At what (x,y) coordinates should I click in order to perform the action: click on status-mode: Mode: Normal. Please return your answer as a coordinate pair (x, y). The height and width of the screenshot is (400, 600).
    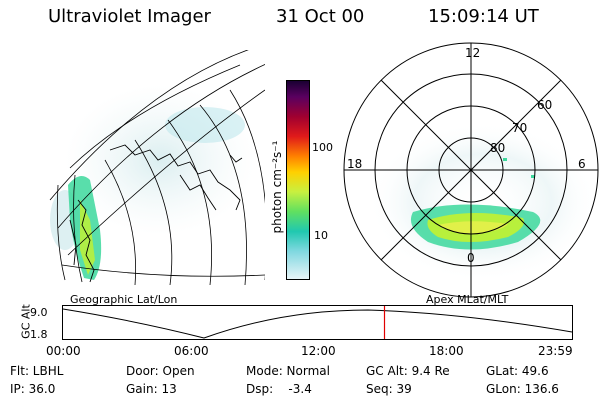
    Looking at the image, I should click on (288, 371).